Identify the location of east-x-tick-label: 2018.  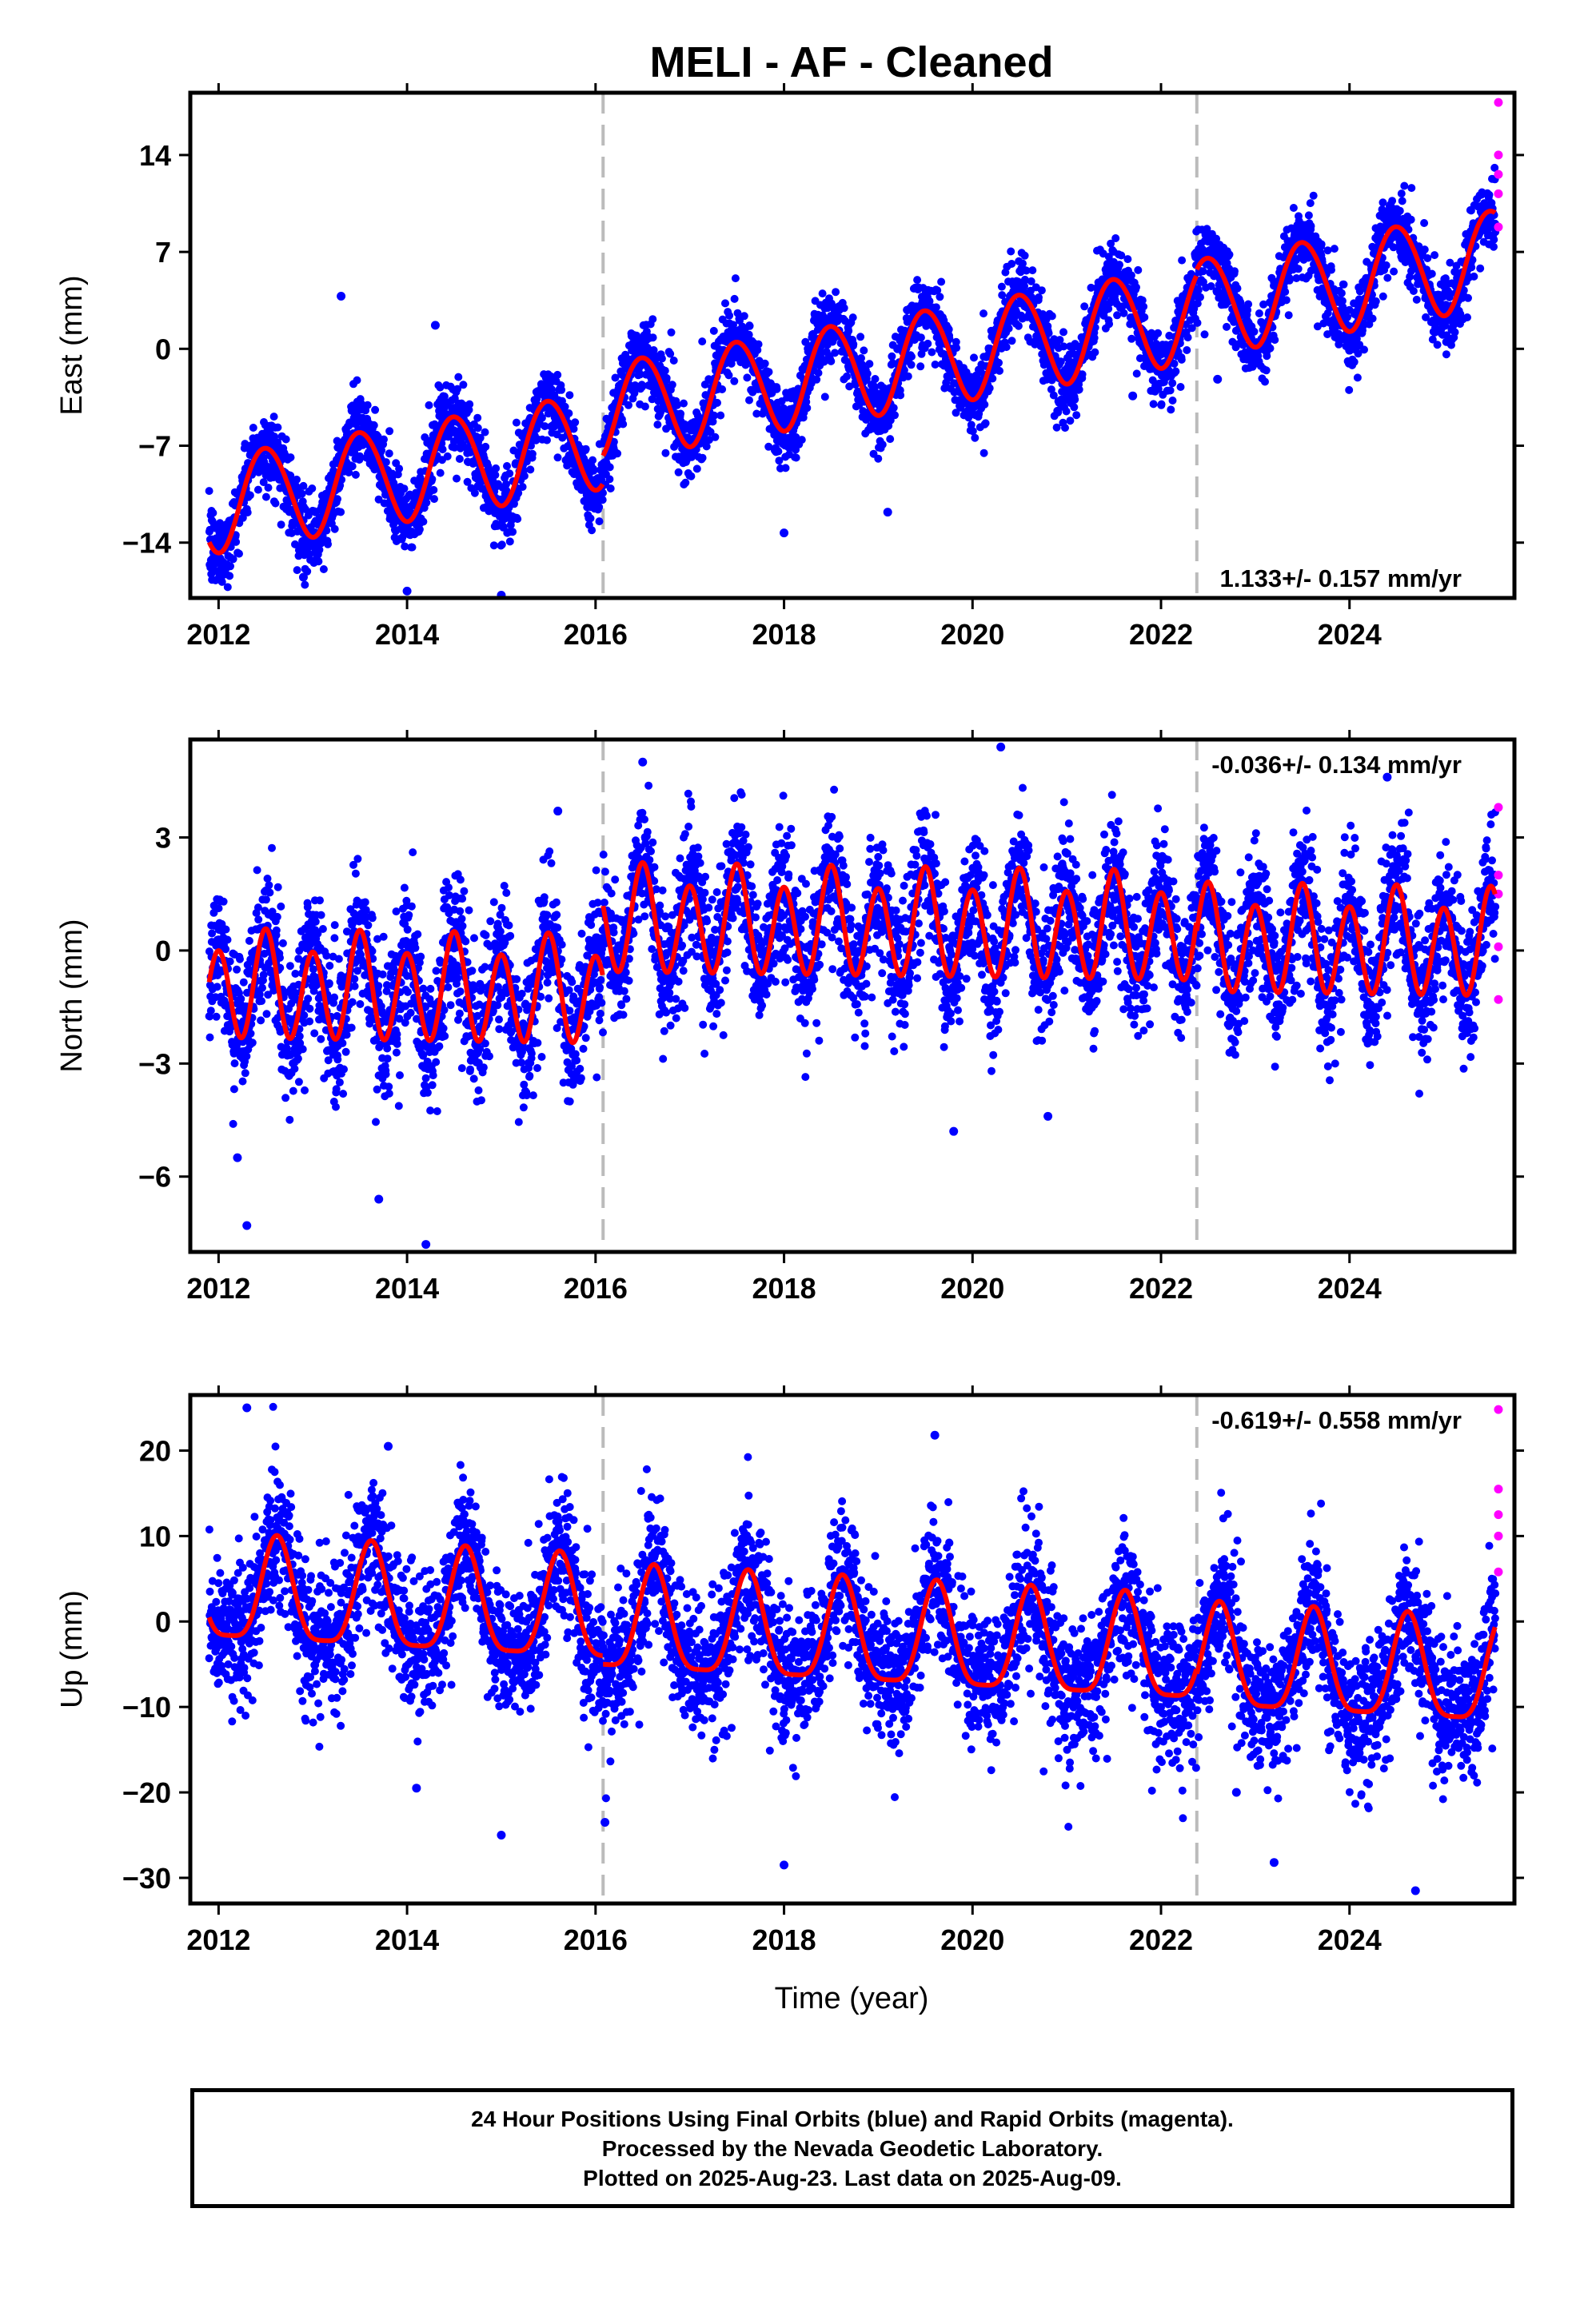
(784, 635).